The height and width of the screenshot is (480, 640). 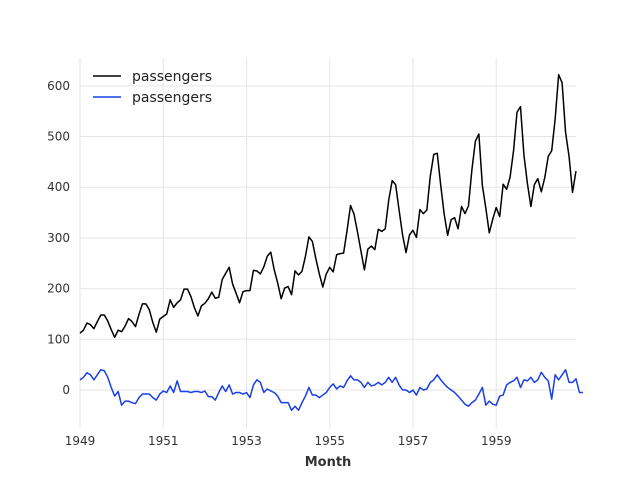 I want to click on x-tick-labels: 1949 1951 1953 1955 1957 1959, so click(x=288, y=441).